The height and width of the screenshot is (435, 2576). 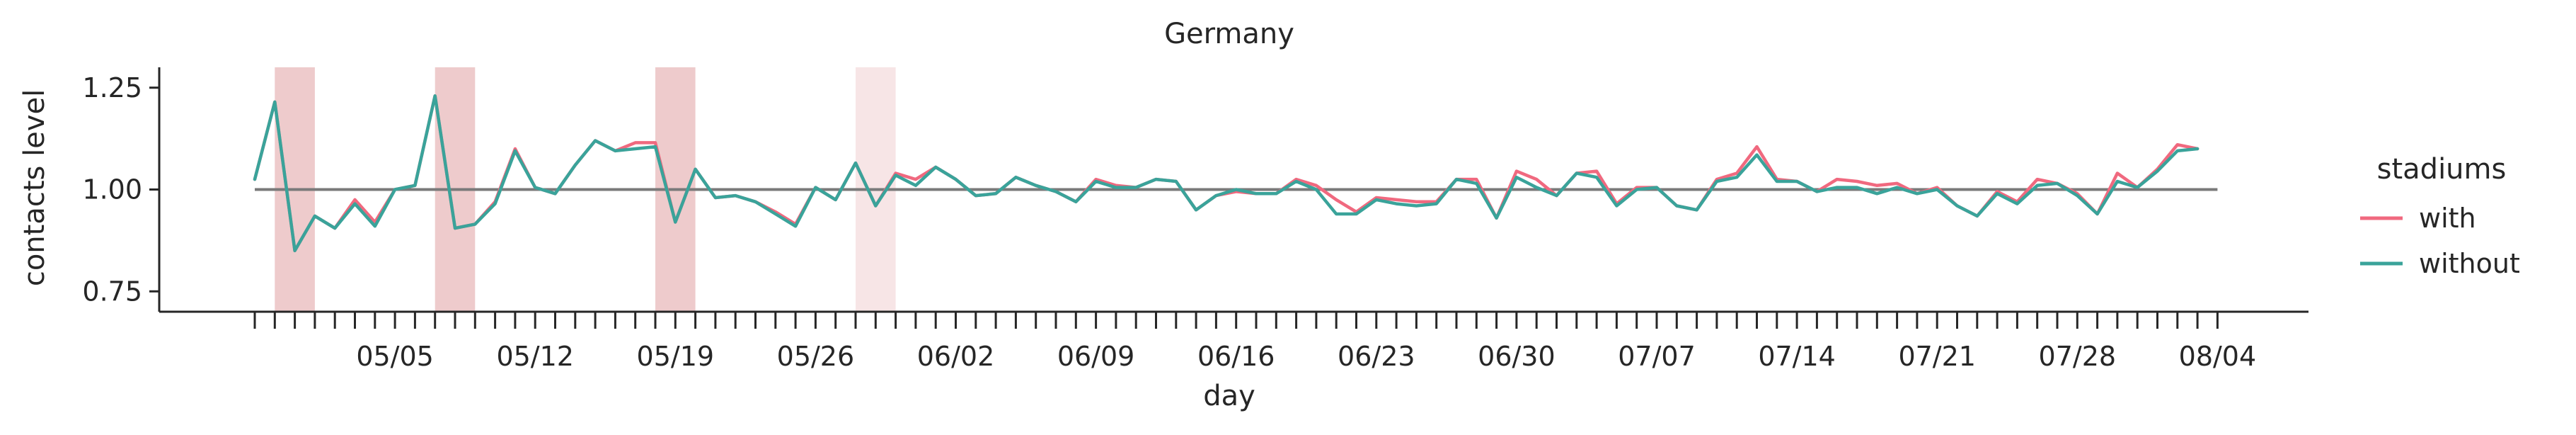 I want to click on legend: stadiums with without, so click(x=2440, y=216).